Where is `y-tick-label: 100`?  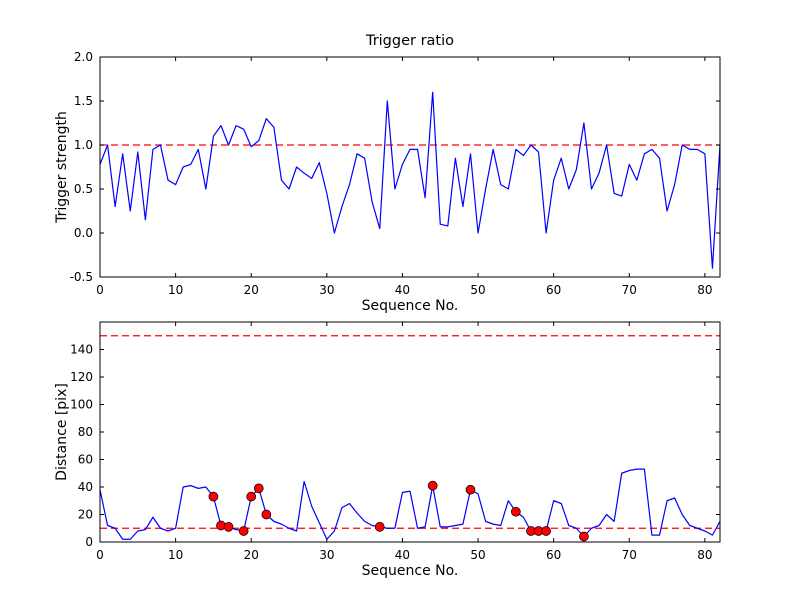 y-tick-label: 100 is located at coordinates (81, 405).